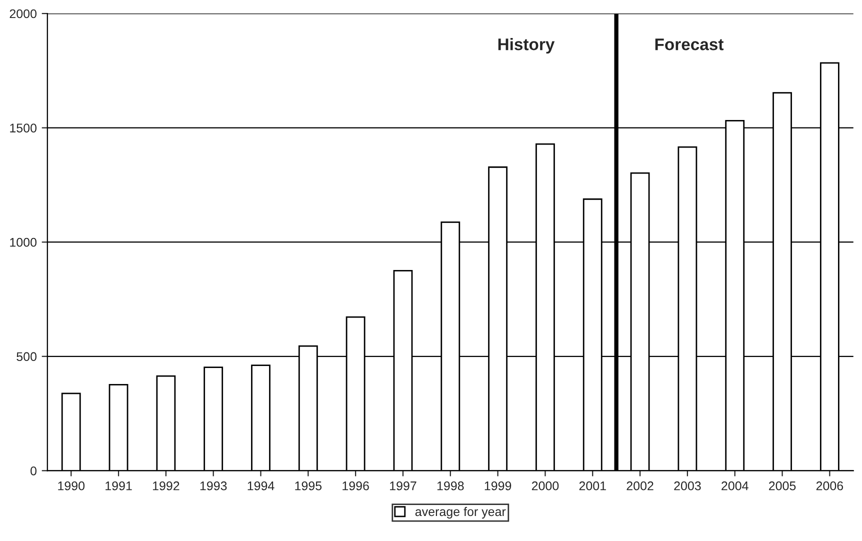 This screenshot has width=862, height=541. Describe the element at coordinates (735, 485) in the screenshot. I see `x-tick-label: 2004` at that location.